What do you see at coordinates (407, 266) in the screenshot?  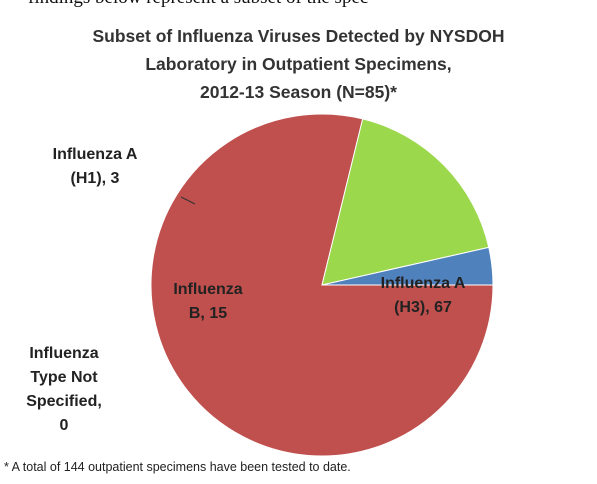 I see `pie-slice-influenza-a-h1-` at bounding box center [407, 266].